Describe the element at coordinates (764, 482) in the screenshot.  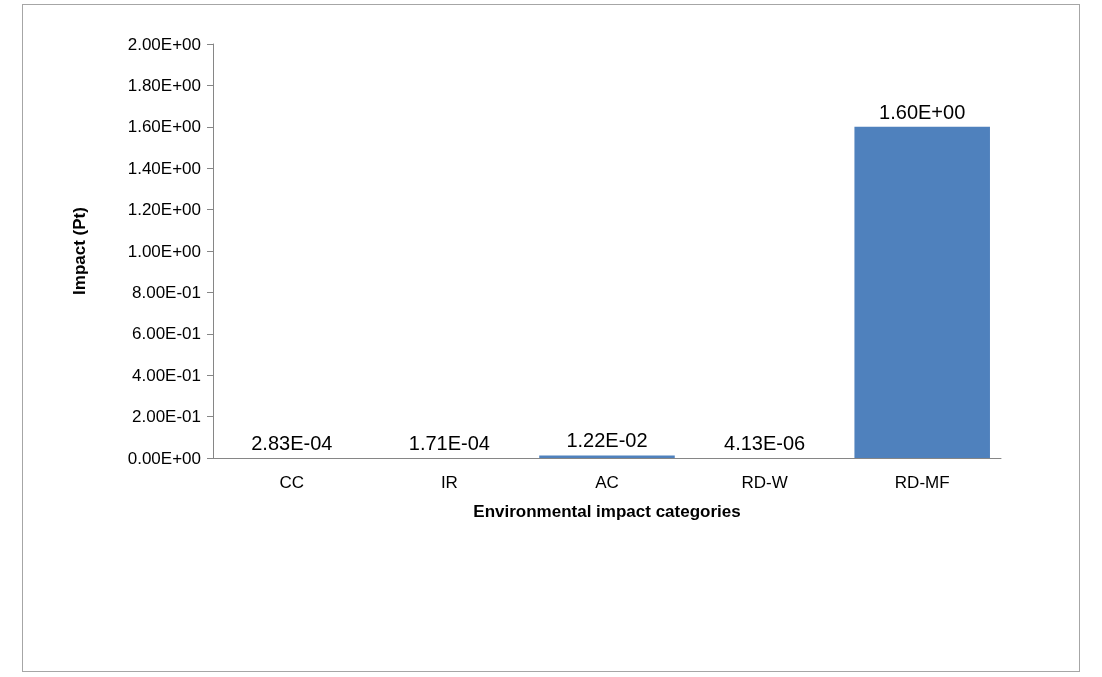
I see `x-tick-label: RD-W` at that location.